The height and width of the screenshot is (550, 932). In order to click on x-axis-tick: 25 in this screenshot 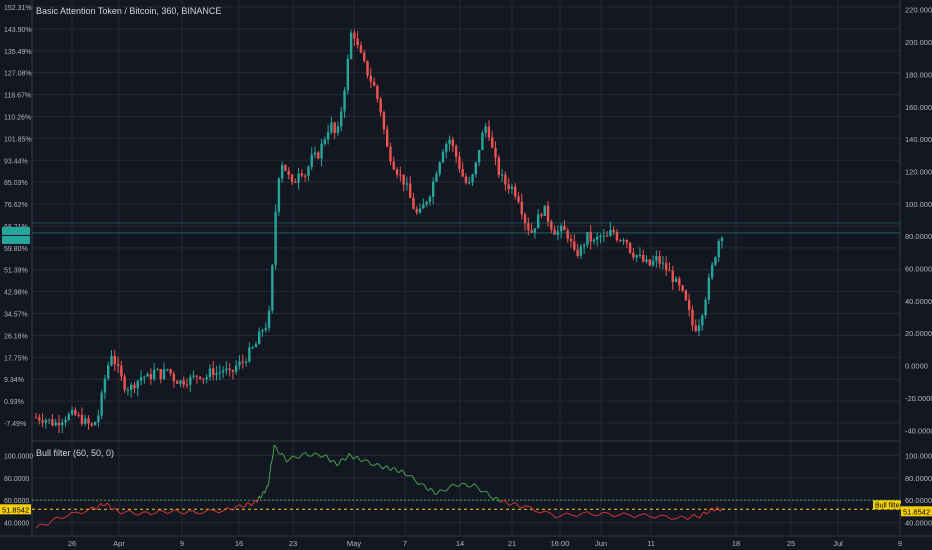, I will do `click(791, 543)`.